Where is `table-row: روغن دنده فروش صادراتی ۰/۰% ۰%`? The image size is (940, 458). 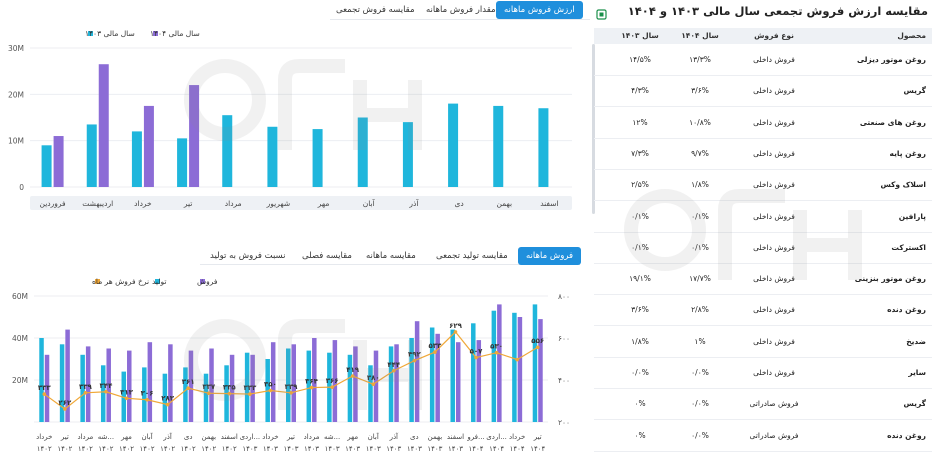 table-row: روغن دنده فروش صادراتی ۰/۰% ۰% is located at coordinates (763, 436).